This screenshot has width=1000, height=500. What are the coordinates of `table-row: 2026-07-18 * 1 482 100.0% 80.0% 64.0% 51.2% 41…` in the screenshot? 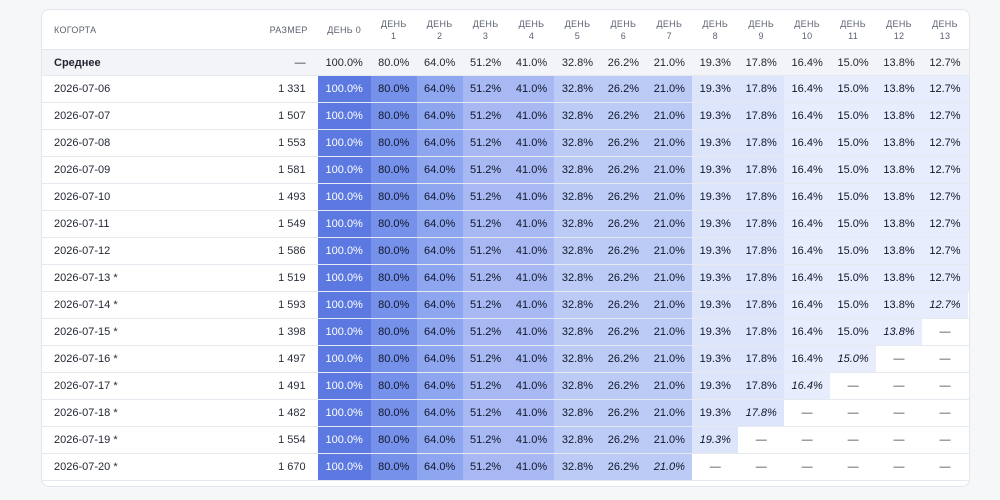 It's located at (505, 413).